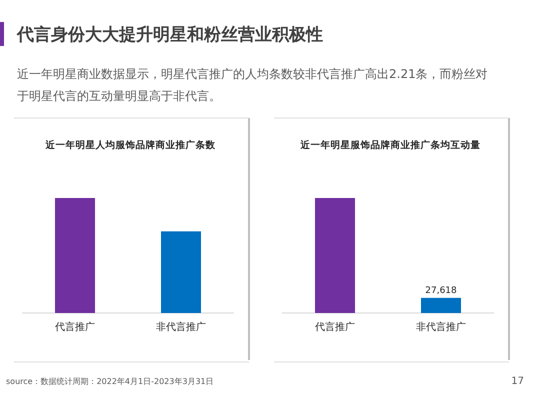 The width and height of the screenshot is (533, 400). I want to click on text: 17, so click(517, 381).